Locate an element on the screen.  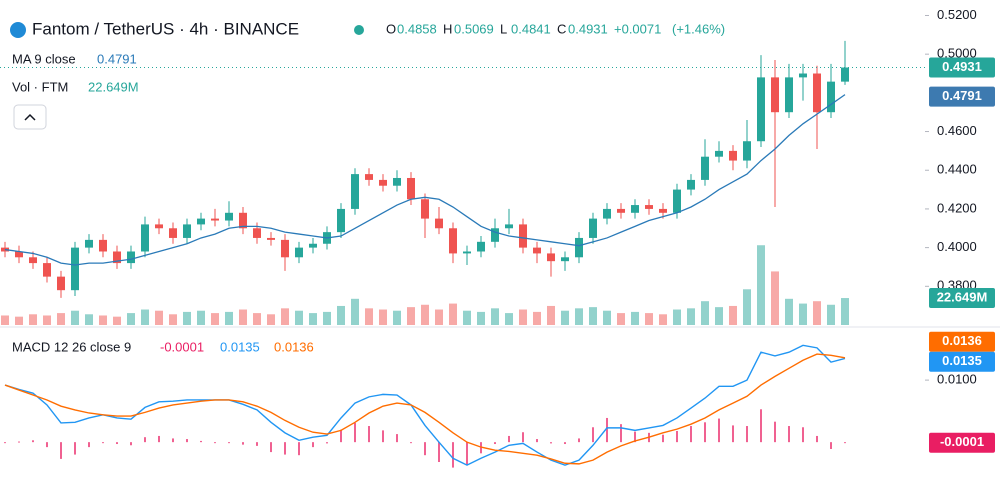
macd-label: -0.0001 is located at coordinates (962, 441).